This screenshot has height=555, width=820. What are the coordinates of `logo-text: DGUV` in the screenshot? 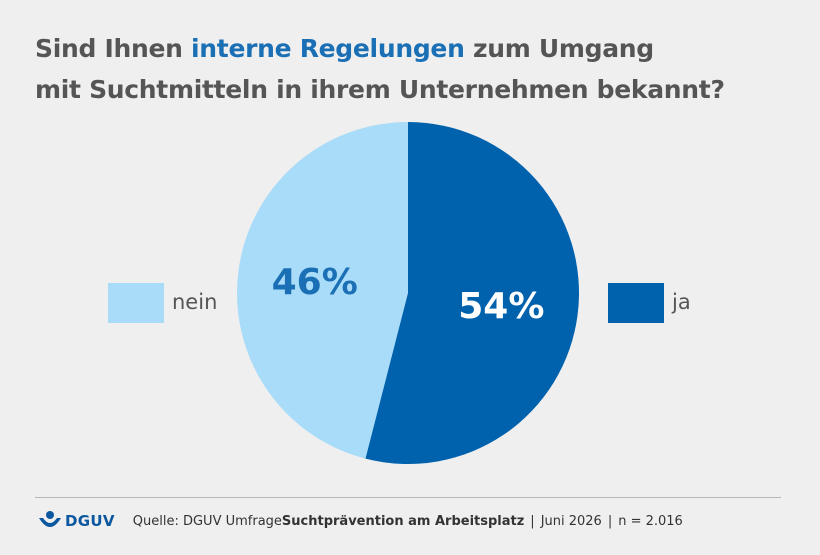 It's located at (90, 521).